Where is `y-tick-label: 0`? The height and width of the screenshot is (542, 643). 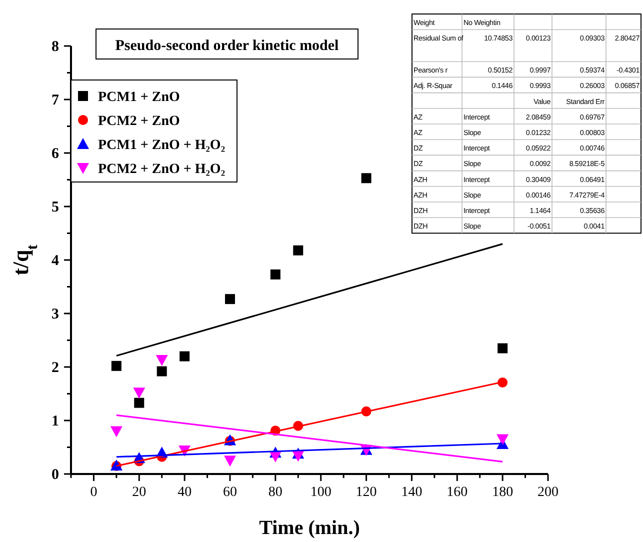 y-tick-label: 0 is located at coordinates (55, 475).